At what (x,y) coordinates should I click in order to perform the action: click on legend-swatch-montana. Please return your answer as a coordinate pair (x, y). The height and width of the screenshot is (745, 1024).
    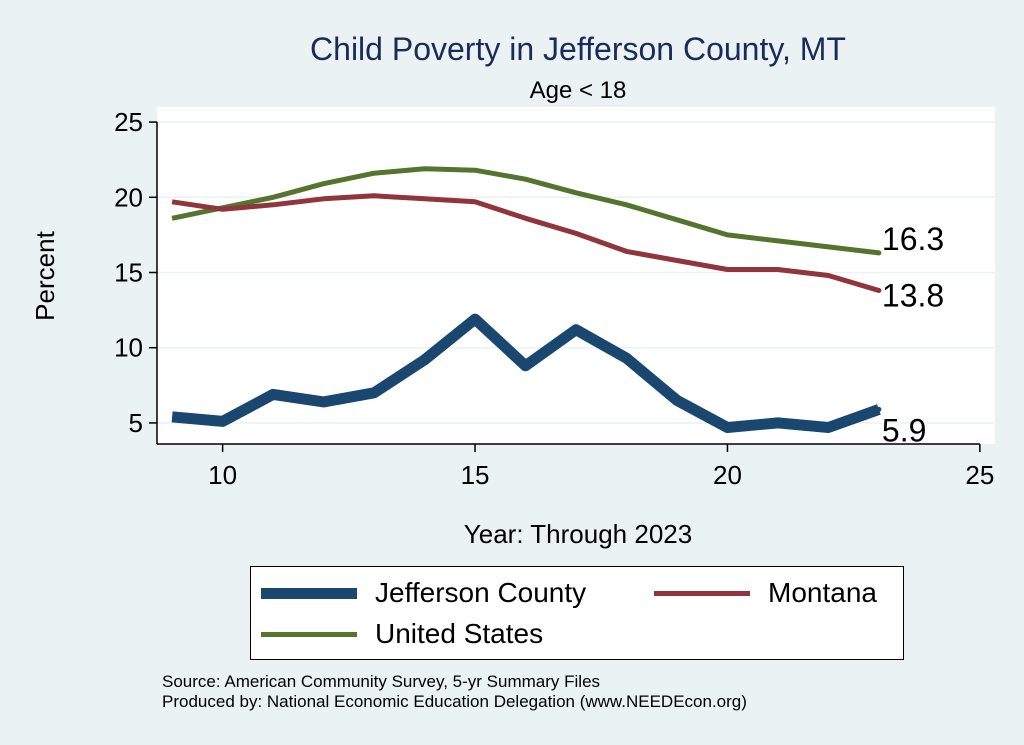
    Looking at the image, I should click on (702, 593).